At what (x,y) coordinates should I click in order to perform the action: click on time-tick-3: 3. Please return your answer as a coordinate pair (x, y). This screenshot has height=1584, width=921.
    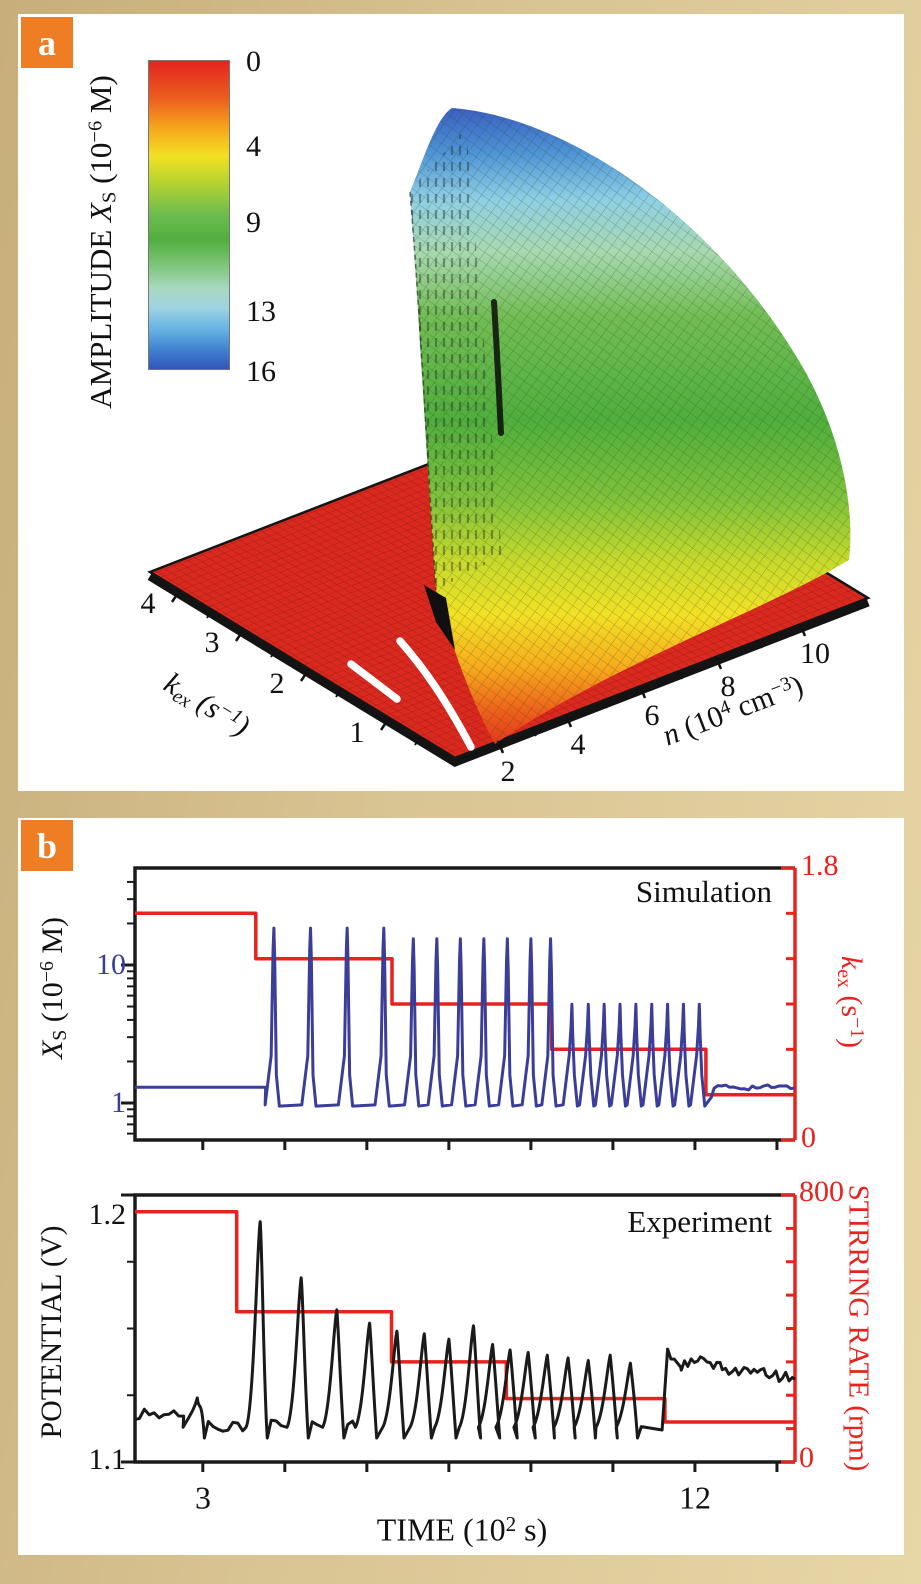
    Looking at the image, I should click on (203, 1497).